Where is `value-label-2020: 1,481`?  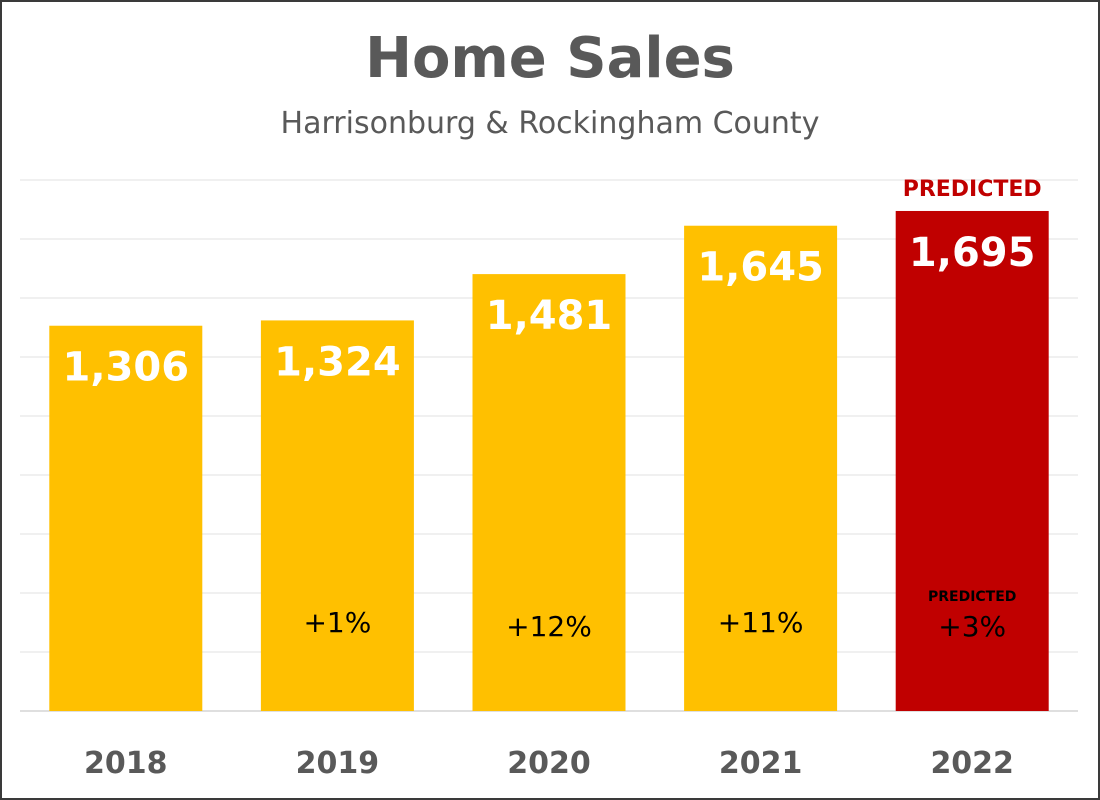 value-label-2020: 1,481 is located at coordinates (549, 316).